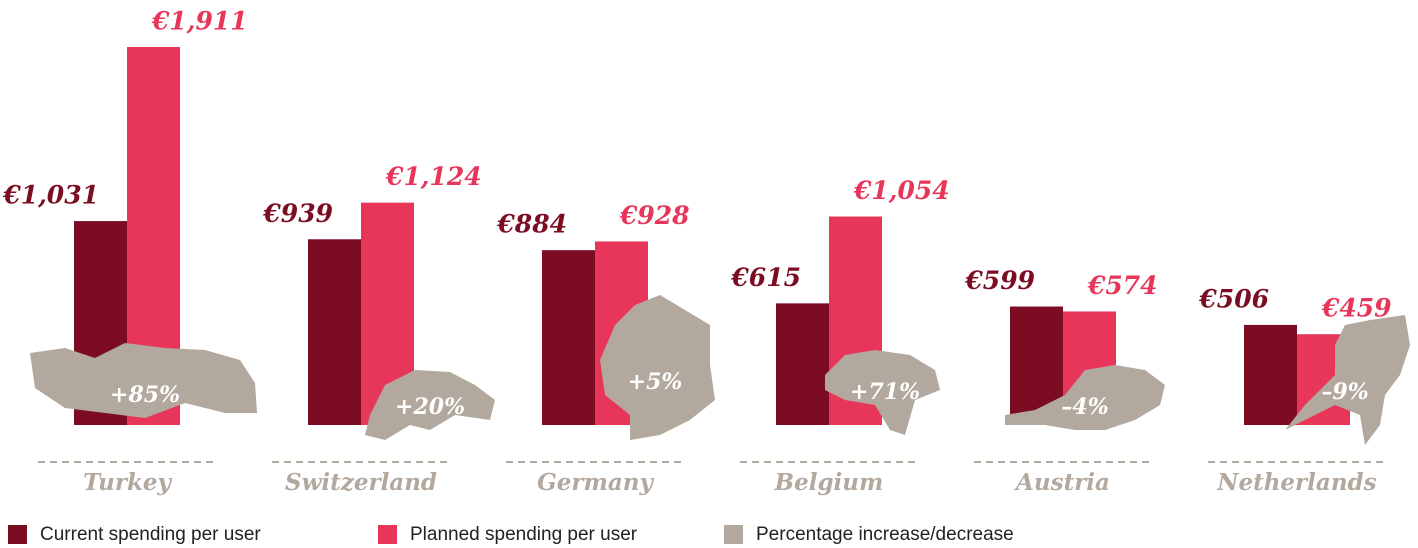 This screenshot has height=548, width=1418. I want to click on legend-label: Percentage increase/decrease, so click(885, 534).